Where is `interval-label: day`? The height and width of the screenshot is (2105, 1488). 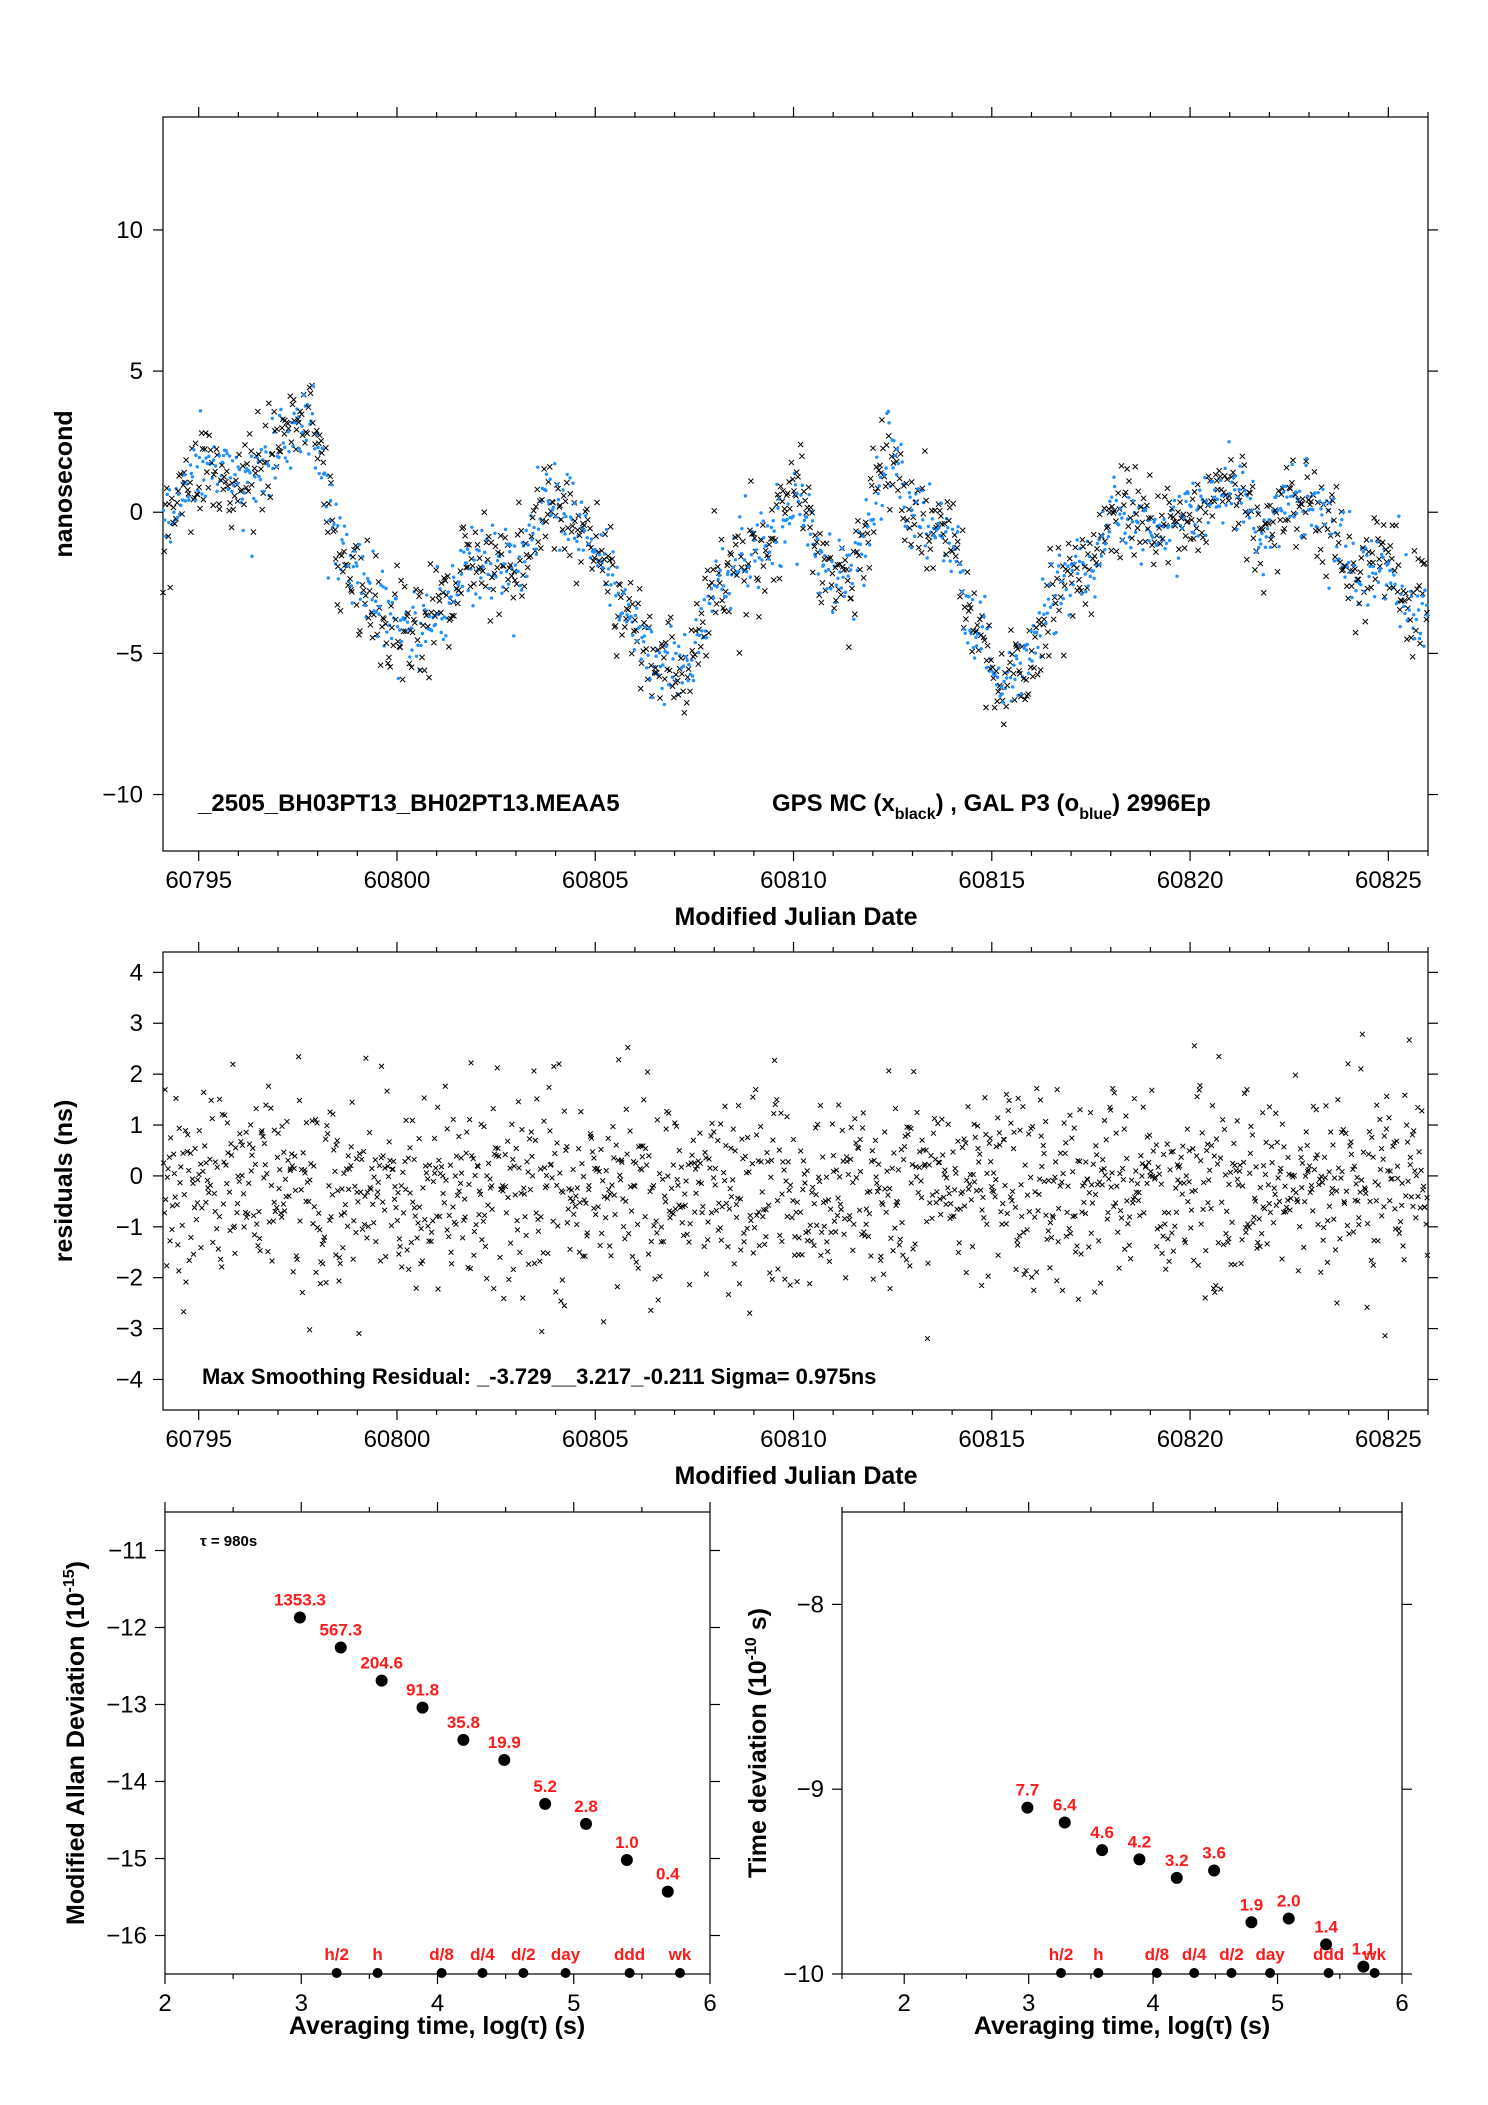
interval-label: day is located at coordinates (1270, 1954).